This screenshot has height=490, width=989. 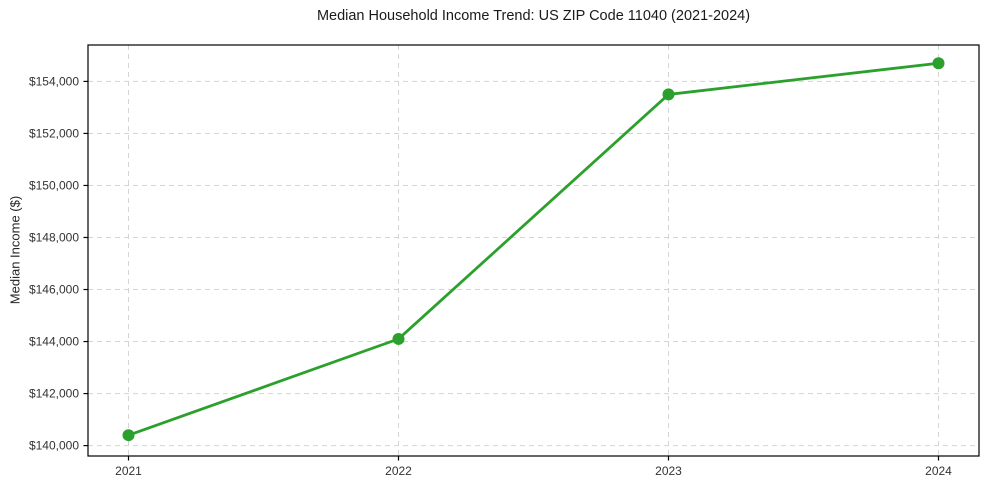 What do you see at coordinates (54, 81) in the screenshot?
I see `y-tick-label: $154,000` at bounding box center [54, 81].